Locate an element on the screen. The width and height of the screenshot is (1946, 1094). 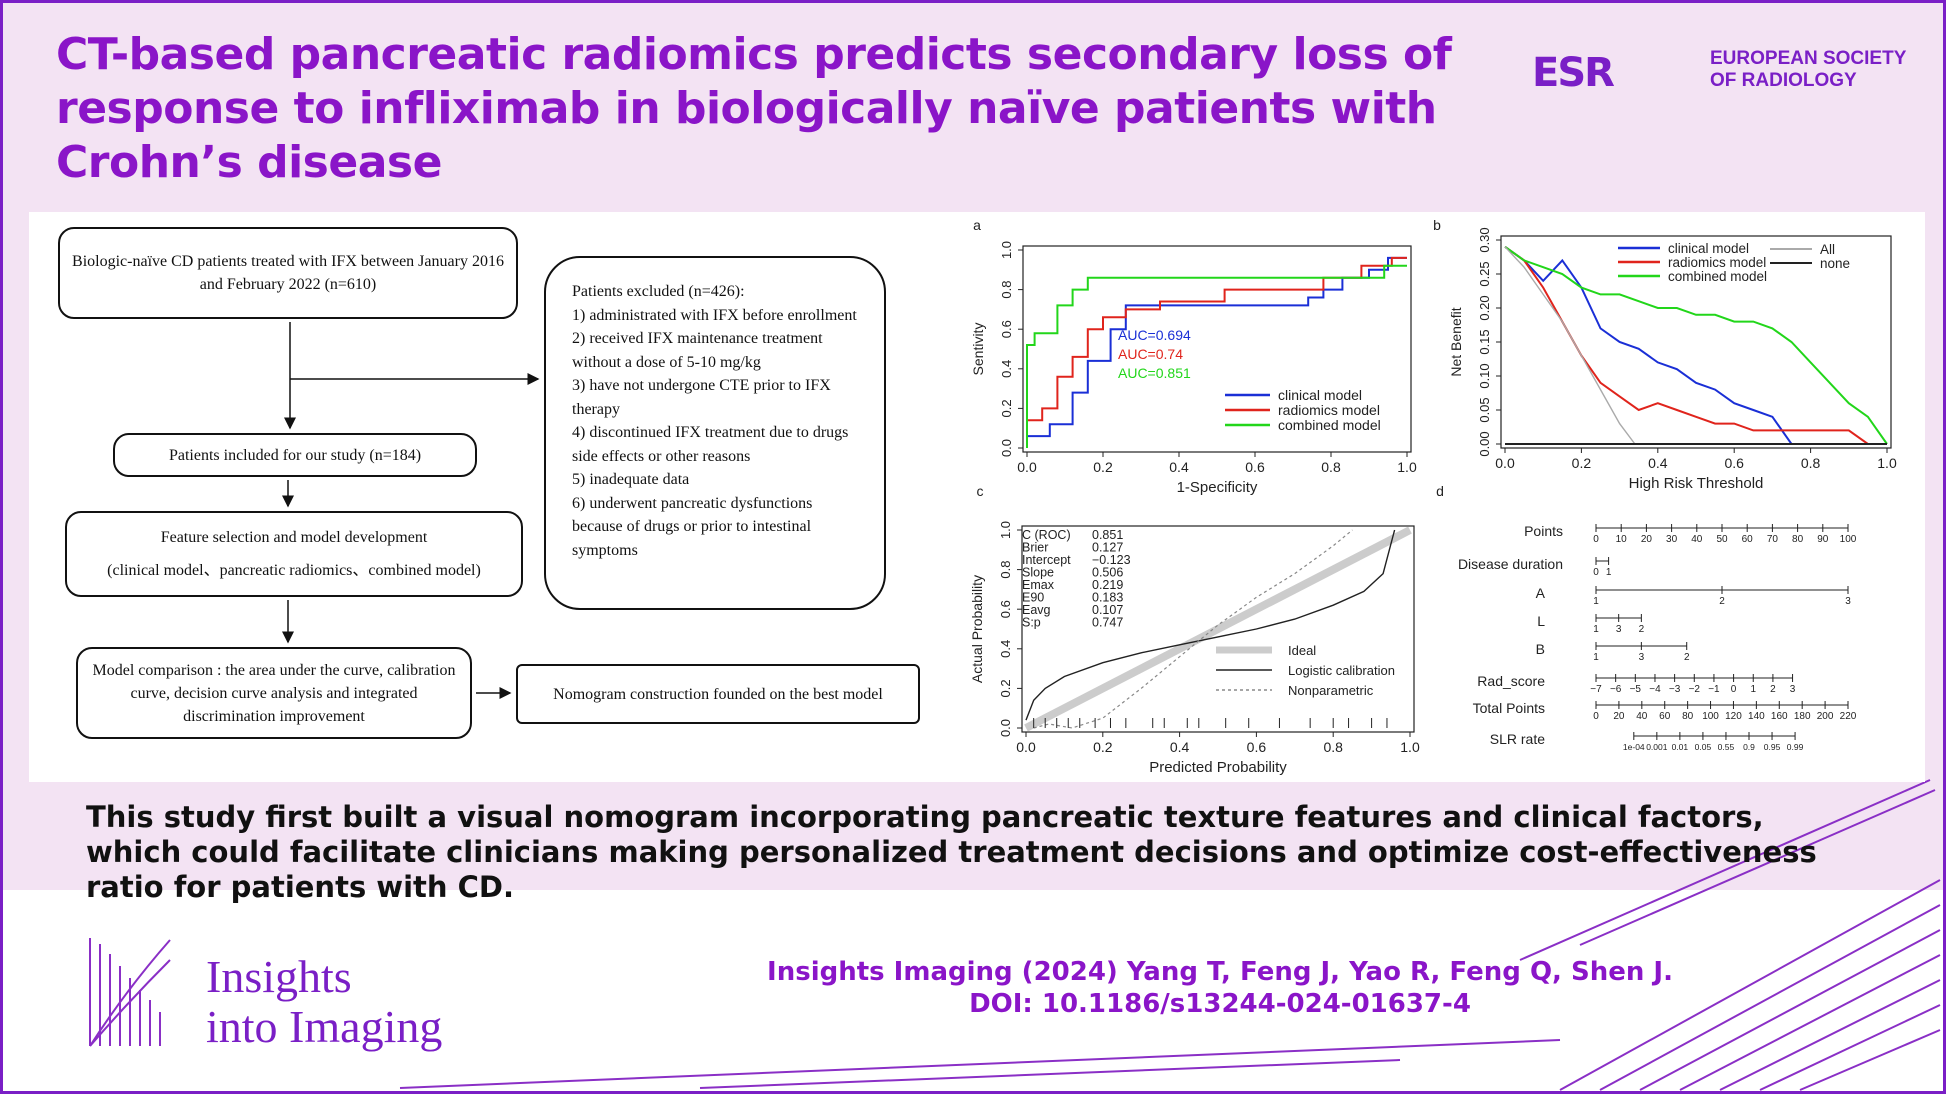
nomogram-tick-label: −4 is located at coordinates (1655, 689).